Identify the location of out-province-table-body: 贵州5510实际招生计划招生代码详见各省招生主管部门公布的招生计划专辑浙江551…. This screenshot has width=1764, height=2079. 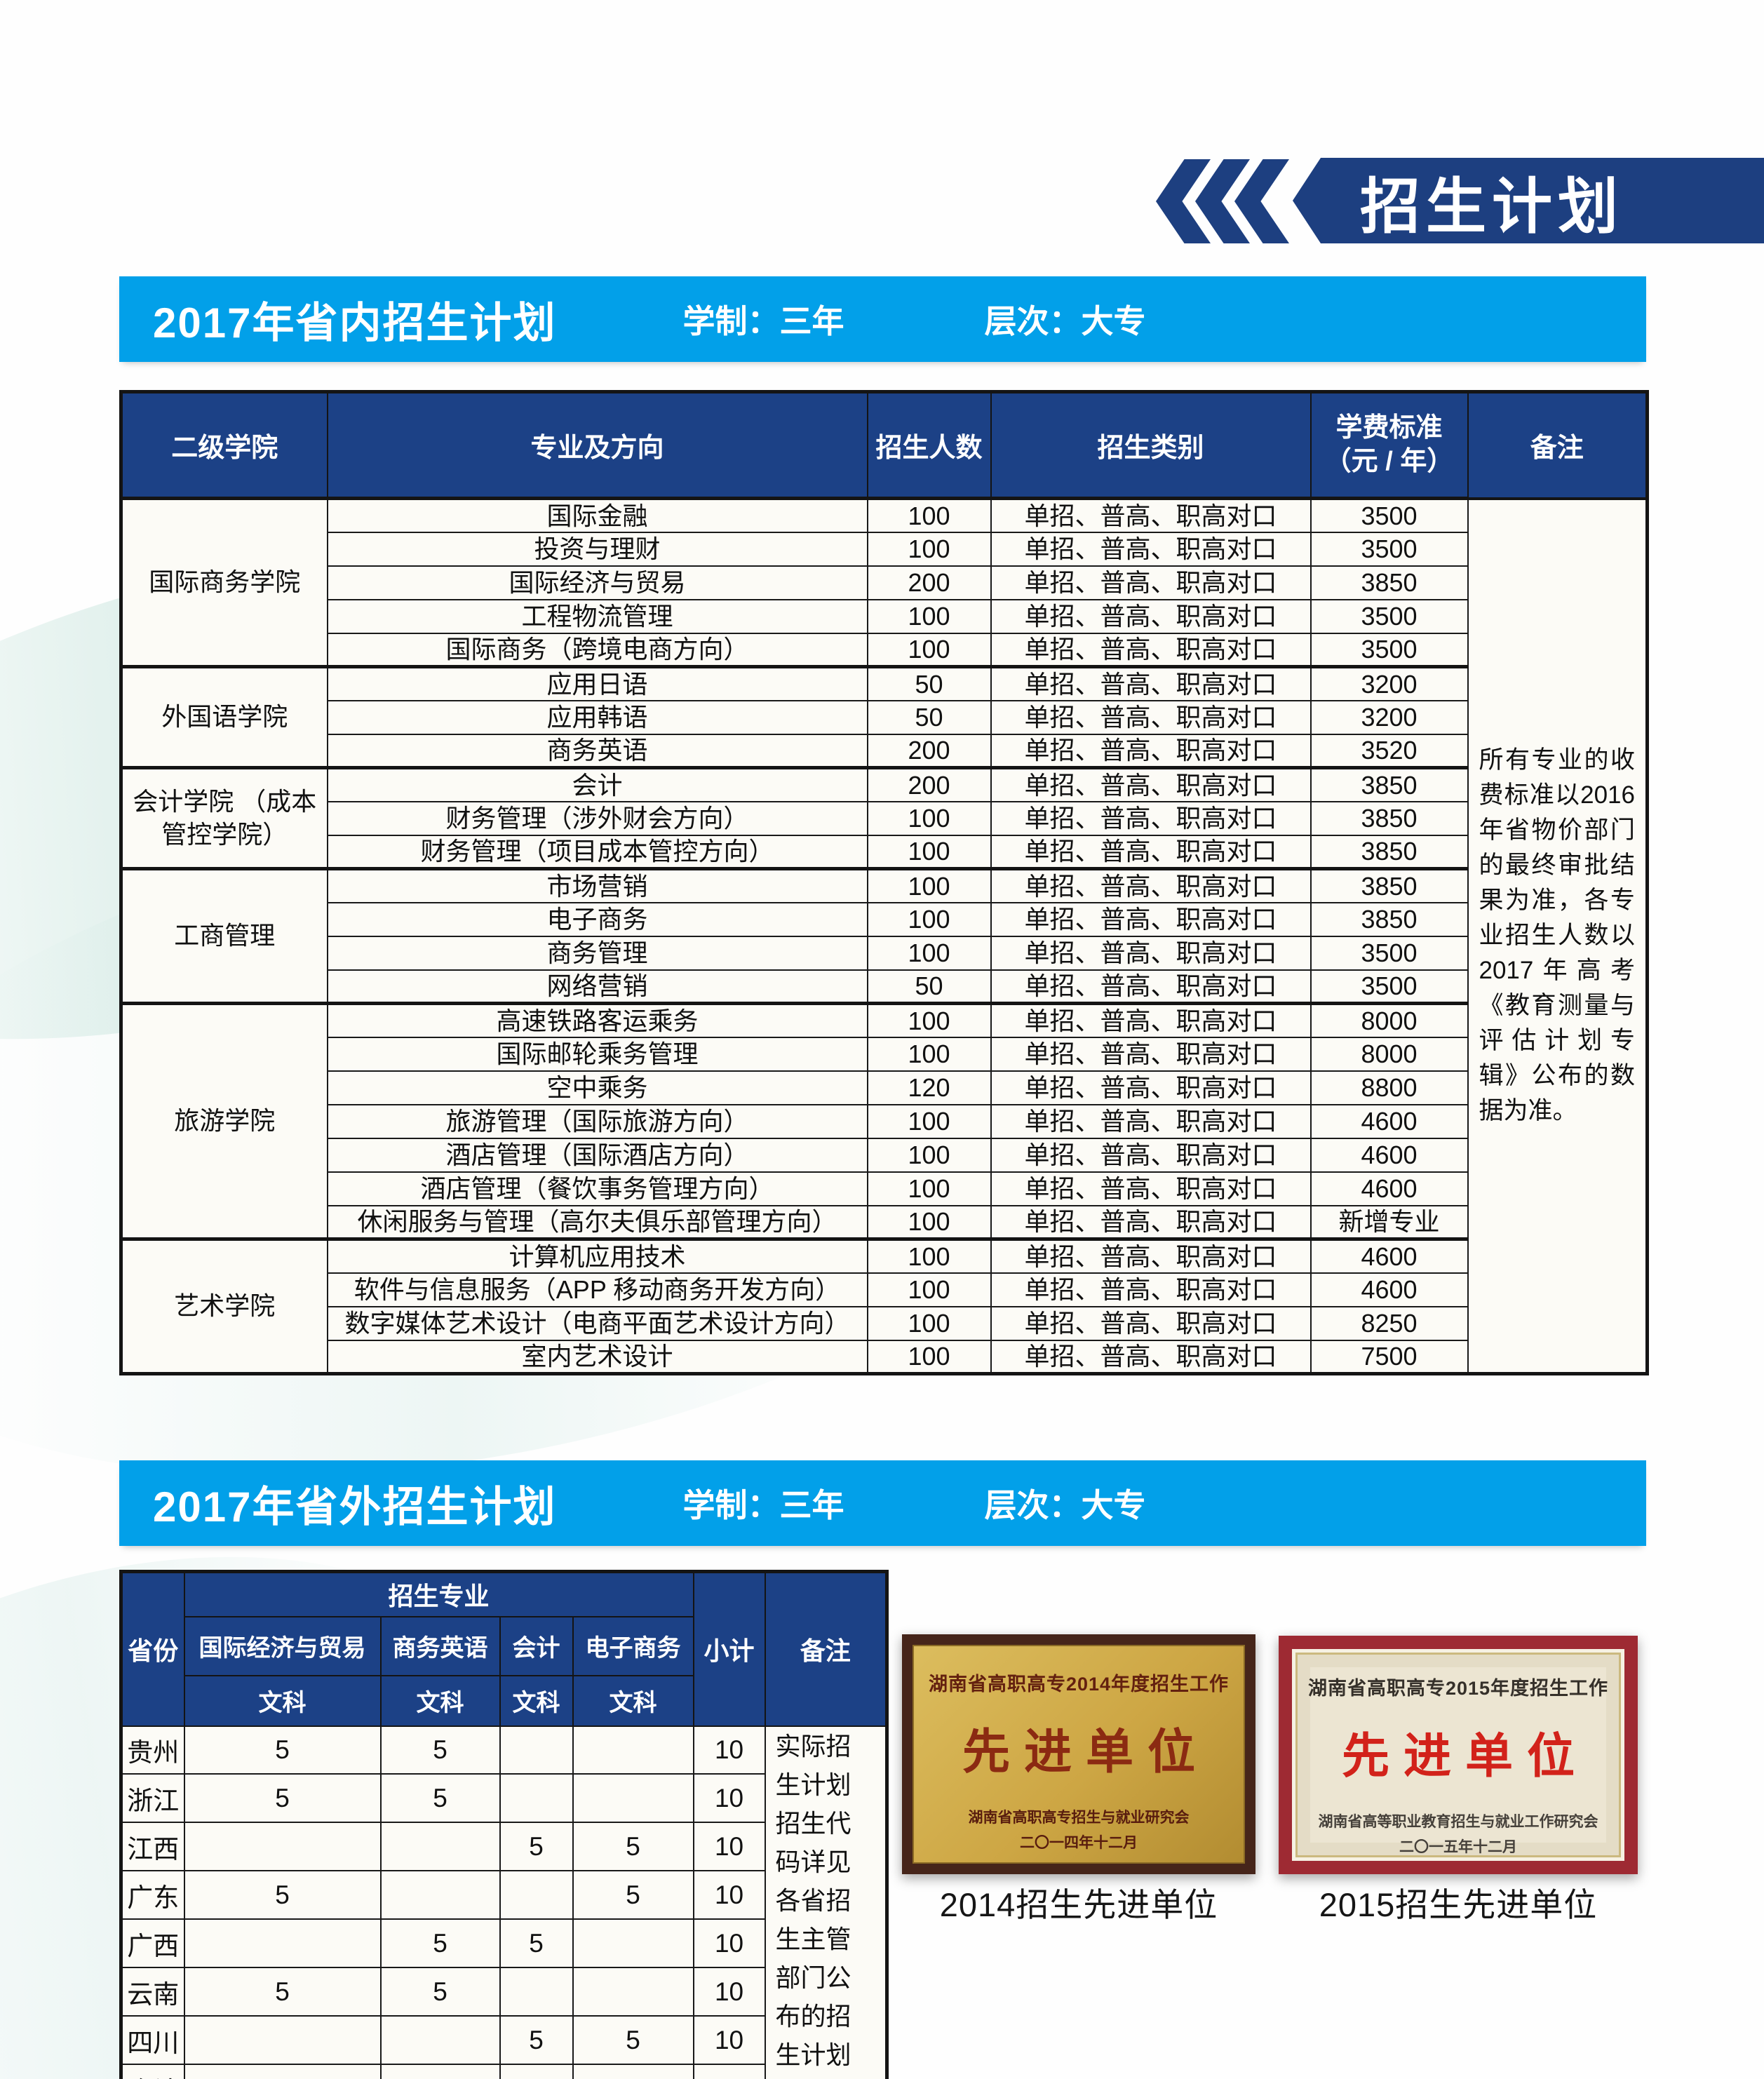
(504, 1902).